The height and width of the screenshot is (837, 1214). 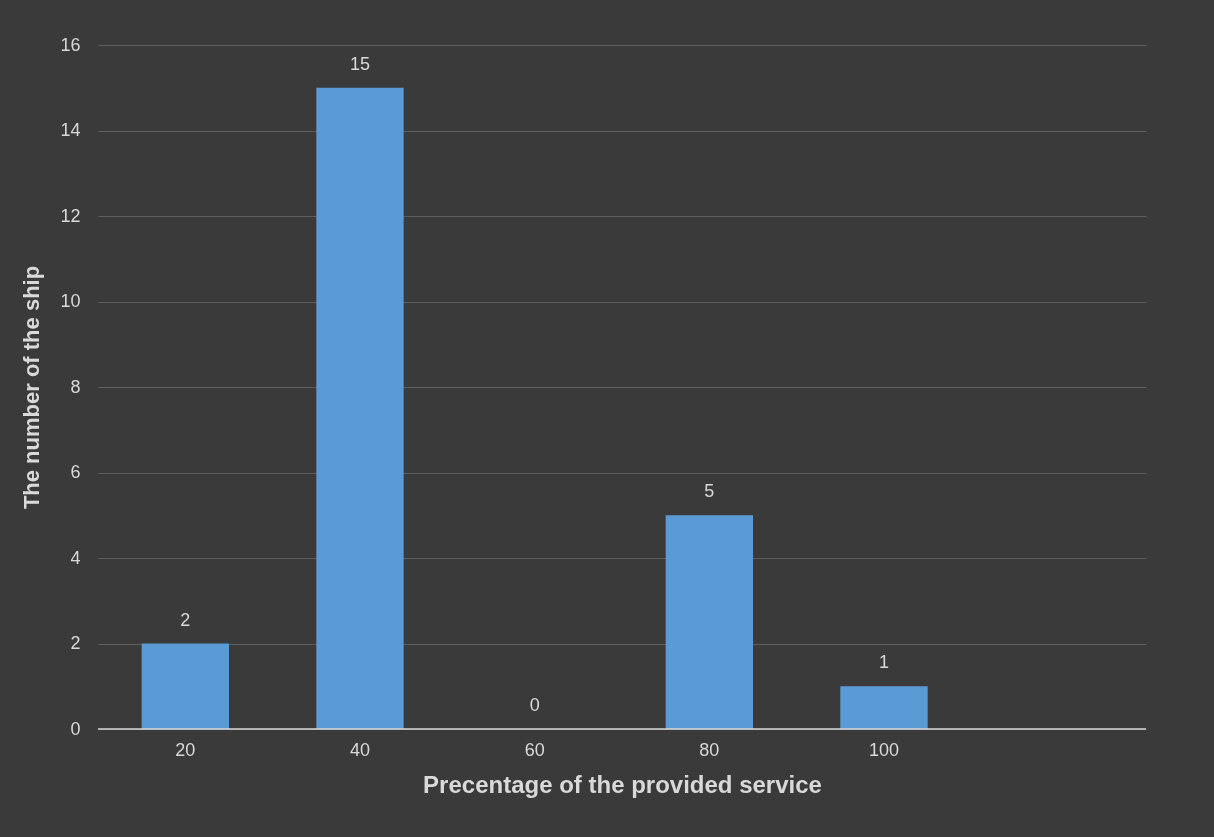 What do you see at coordinates (70, 301) in the screenshot?
I see `y-tick-label: 10` at bounding box center [70, 301].